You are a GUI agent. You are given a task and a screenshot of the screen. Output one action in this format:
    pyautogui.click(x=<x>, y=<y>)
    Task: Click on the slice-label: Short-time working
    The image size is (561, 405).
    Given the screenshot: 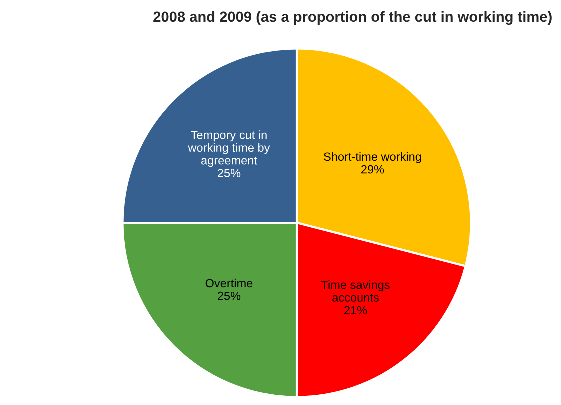 What is the action you would take?
    pyautogui.click(x=373, y=158)
    